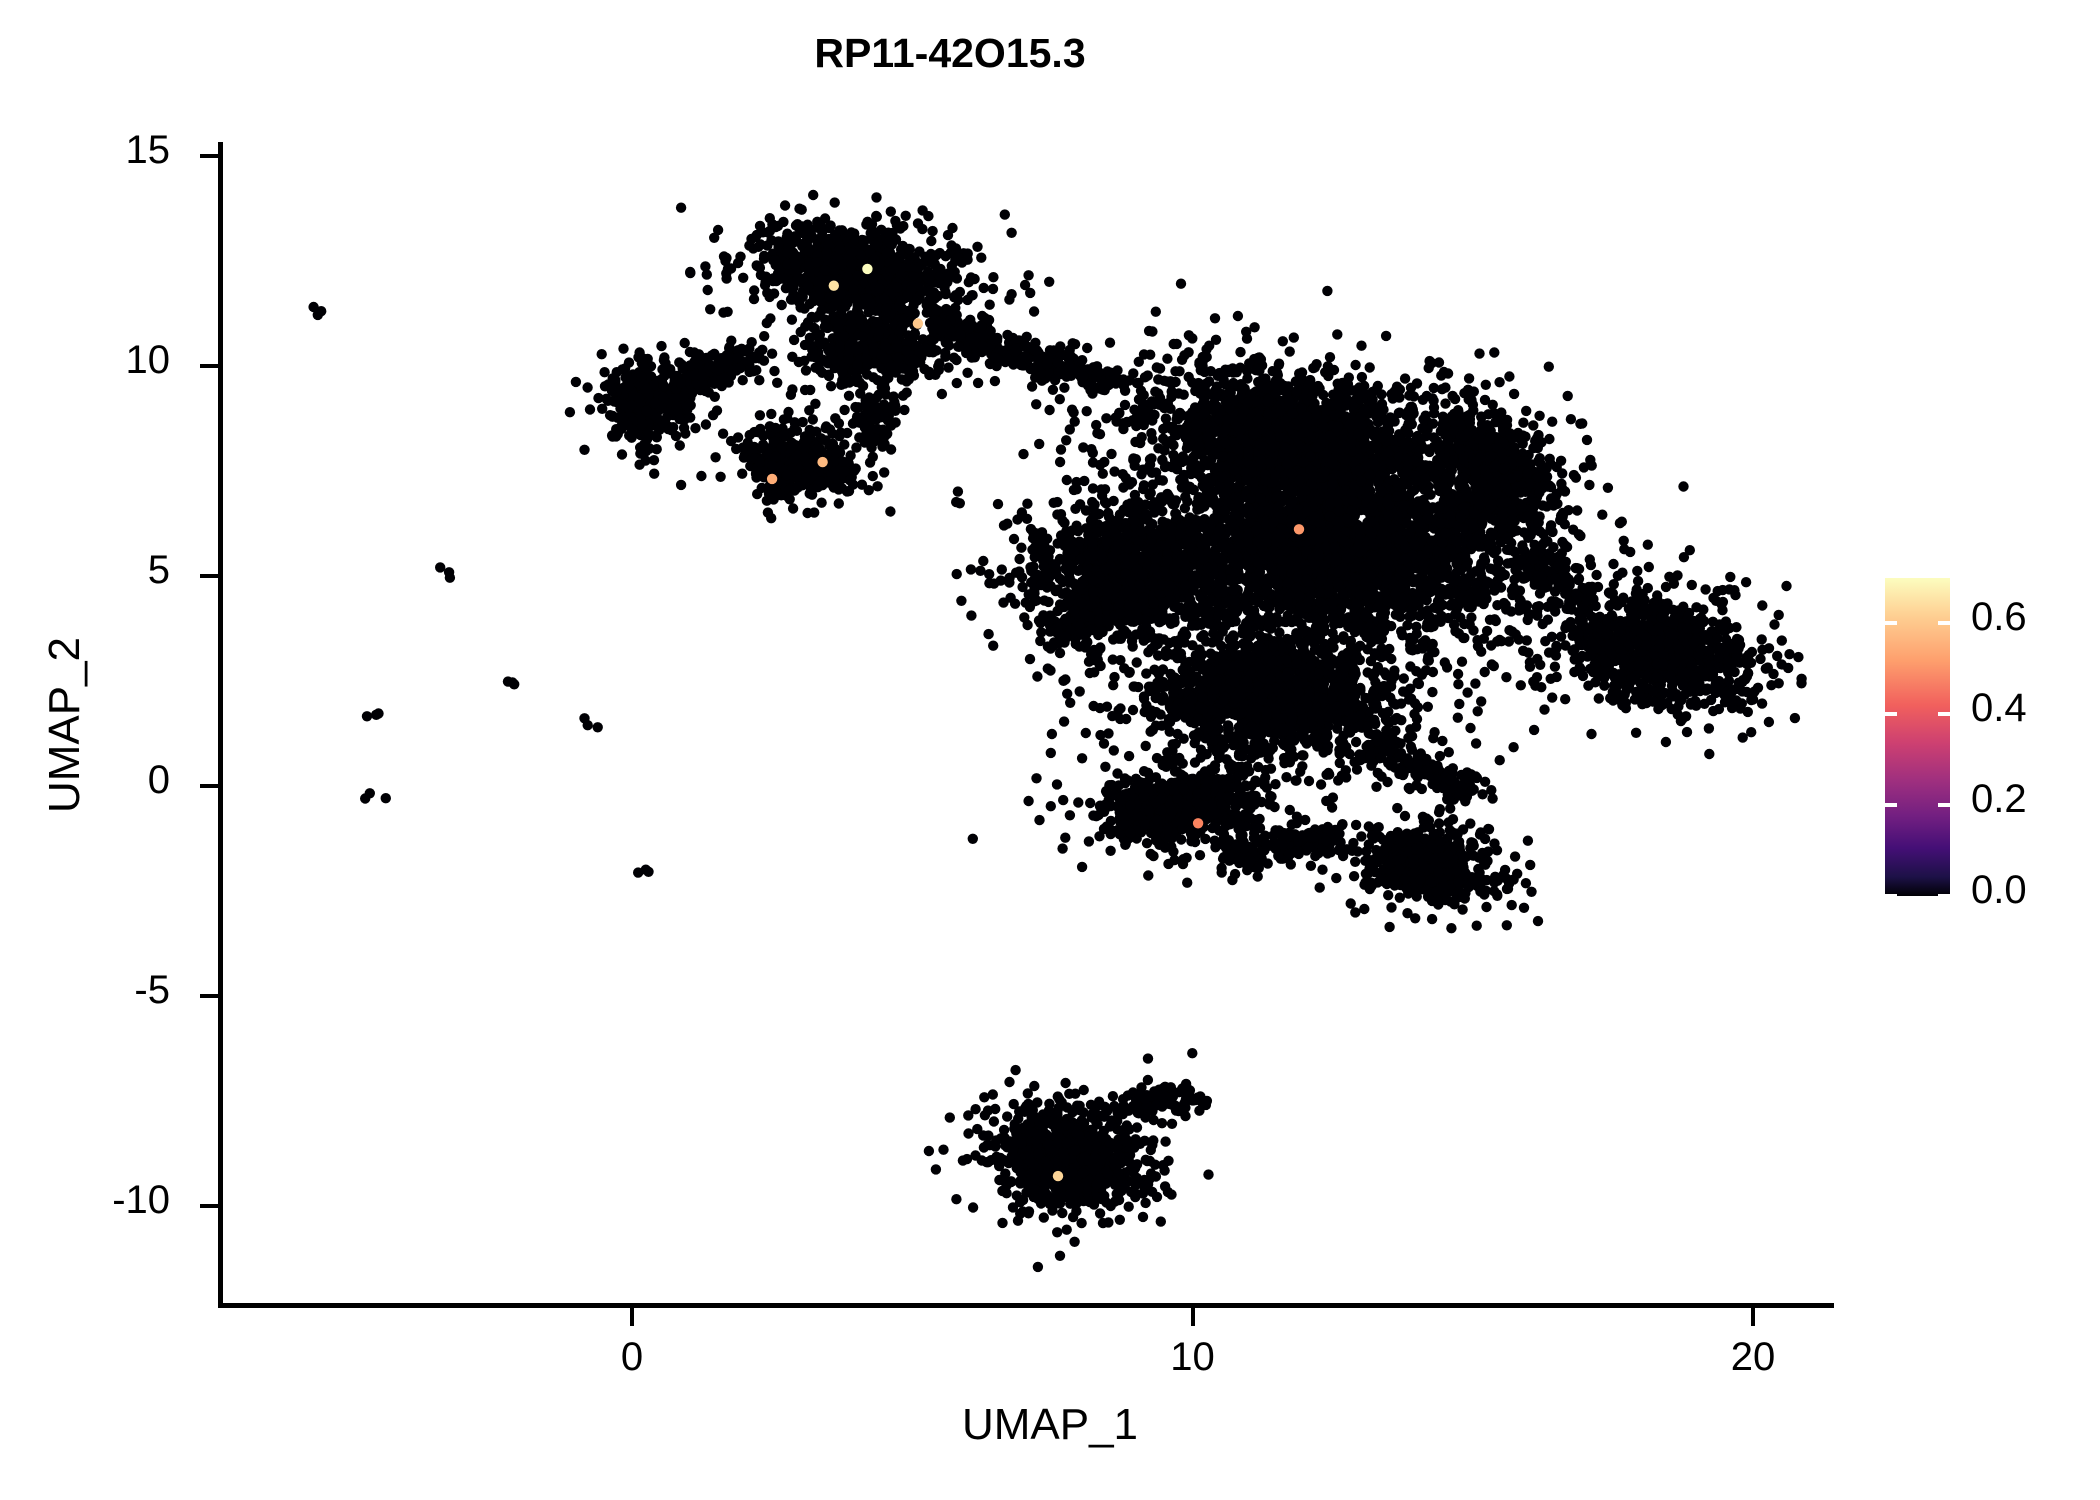 Image resolution: width=2100 pixels, height=1500 pixels. Describe the element at coordinates (1999, 617) in the screenshot. I see `colorbar-tick-label: 0.6` at that location.